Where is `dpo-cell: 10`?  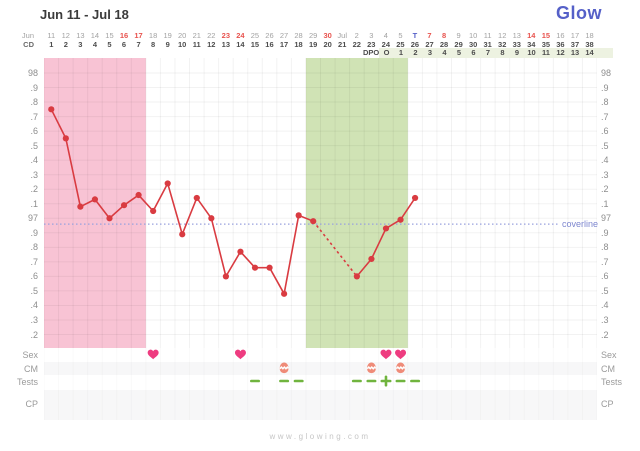
dpo-cell: 10 is located at coordinates (531, 52).